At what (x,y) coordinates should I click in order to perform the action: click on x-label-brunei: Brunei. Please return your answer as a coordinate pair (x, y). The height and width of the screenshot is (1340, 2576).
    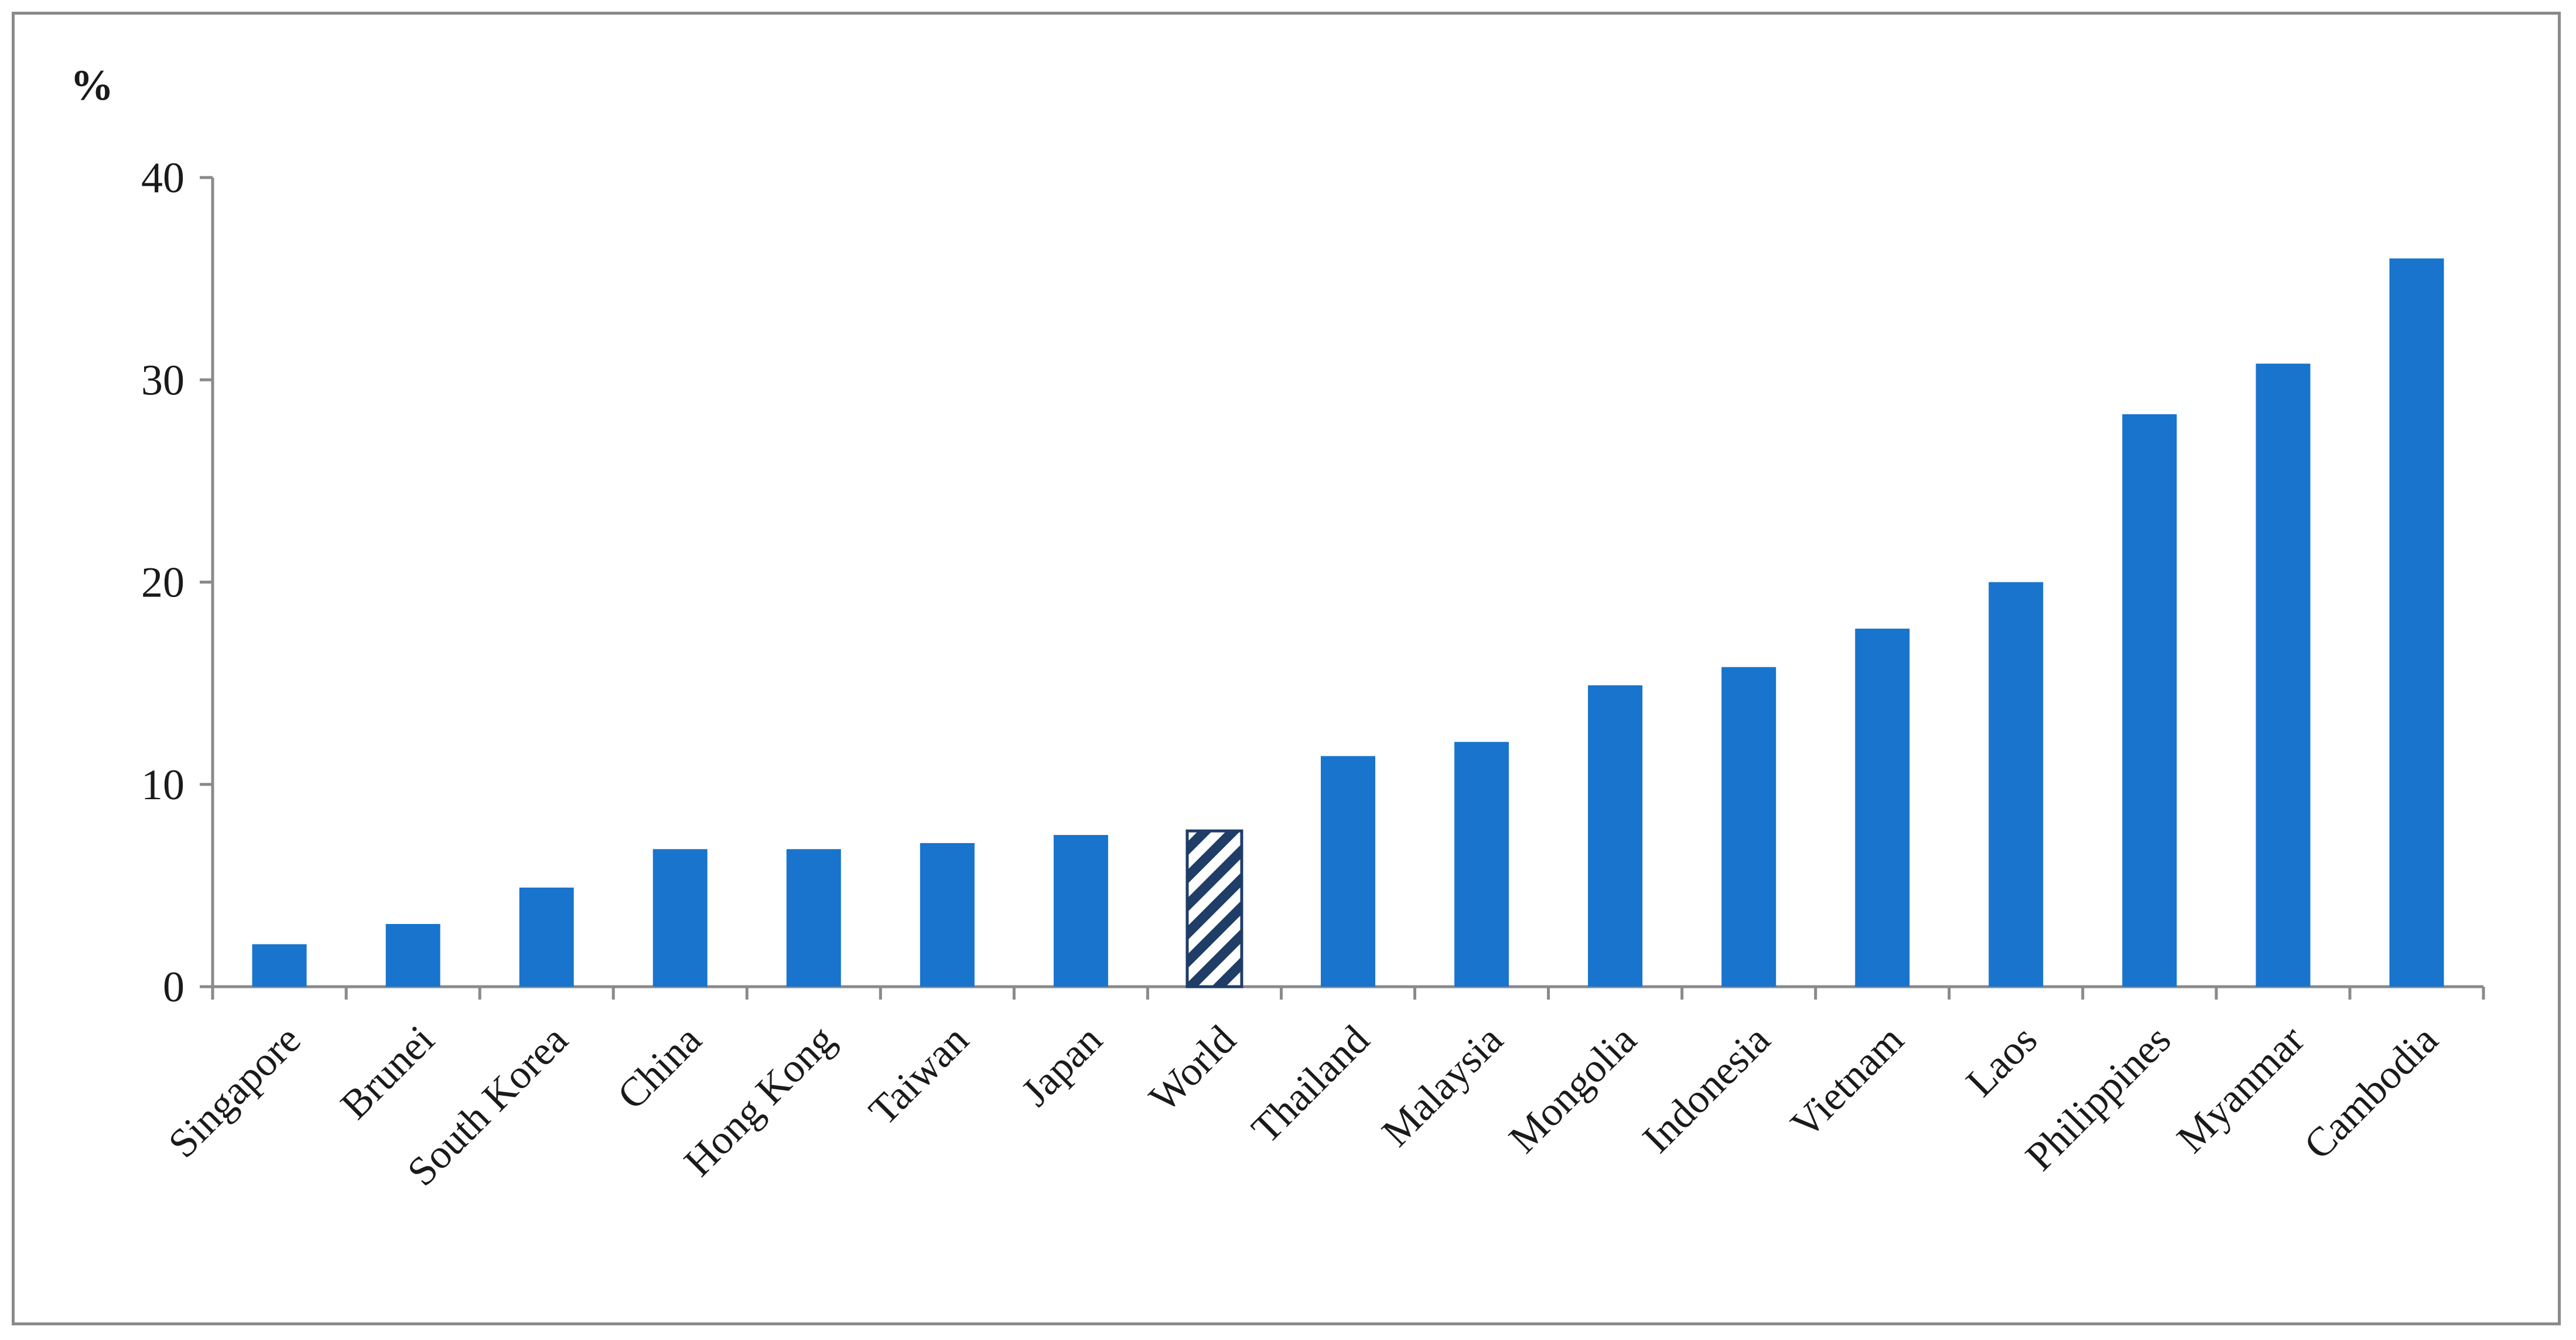
    Looking at the image, I should click on (388, 1072).